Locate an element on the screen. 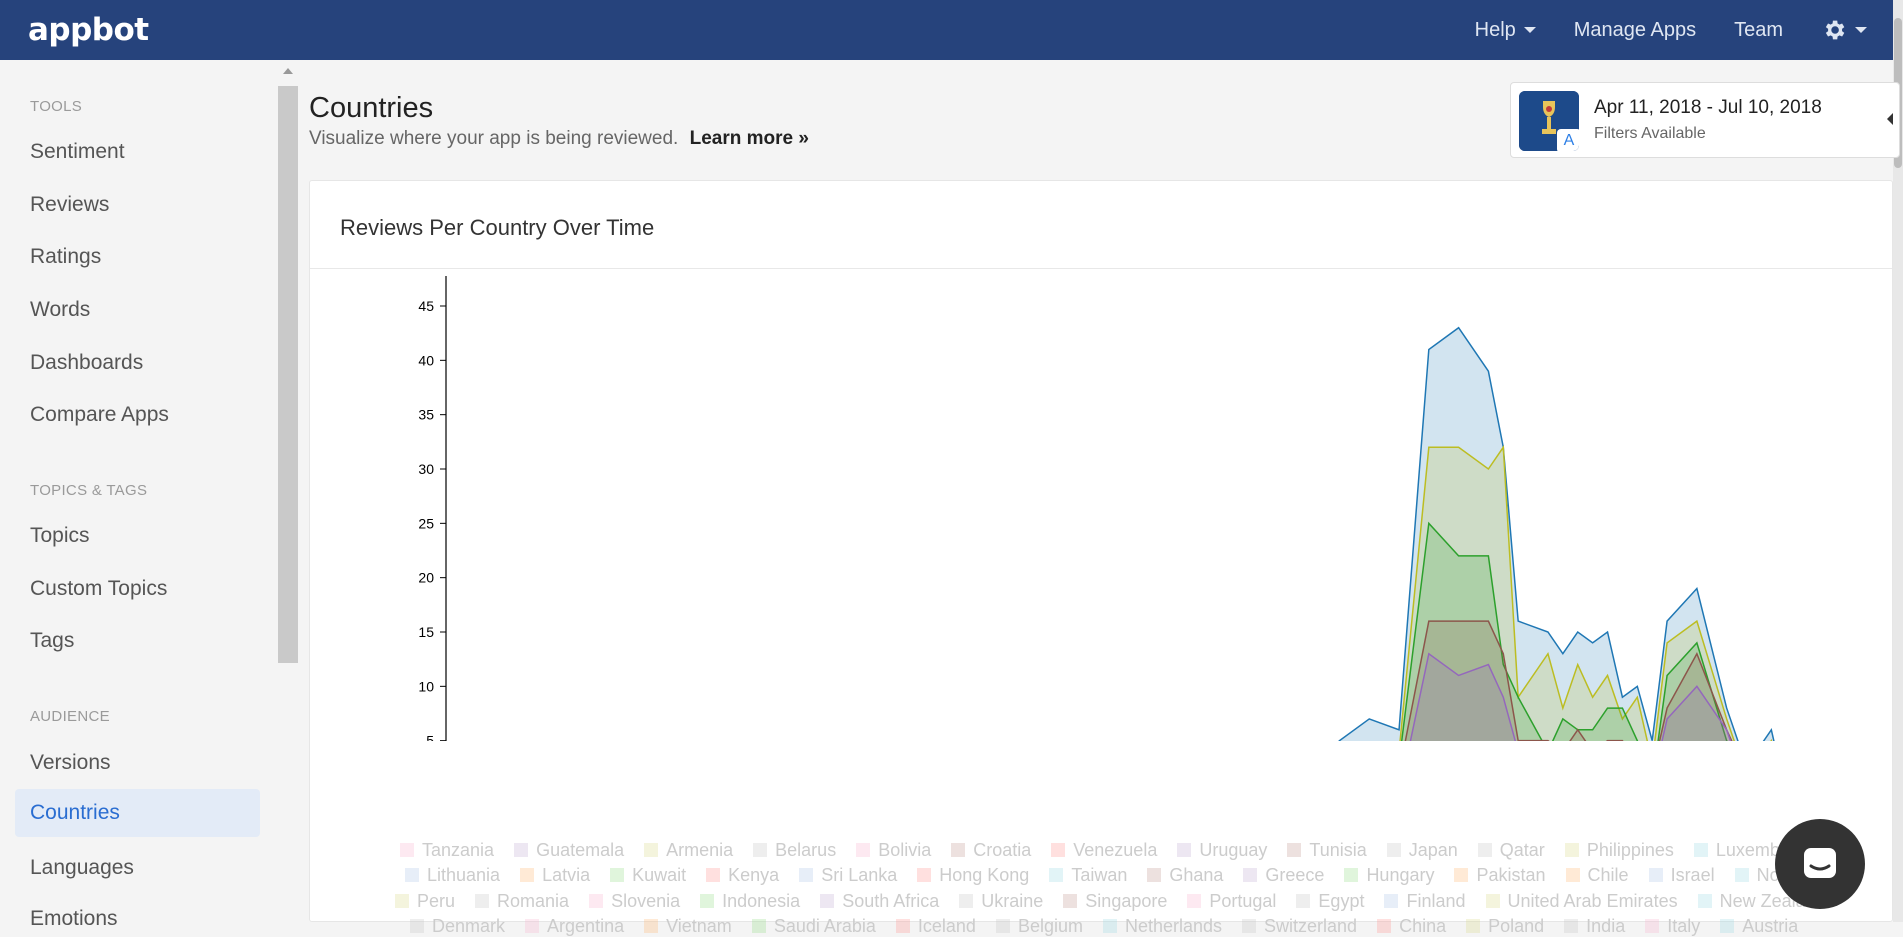 Image resolution: width=1903 pixels, height=937 pixels. legend-item: Lithuania is located at coordinates (452, 875).